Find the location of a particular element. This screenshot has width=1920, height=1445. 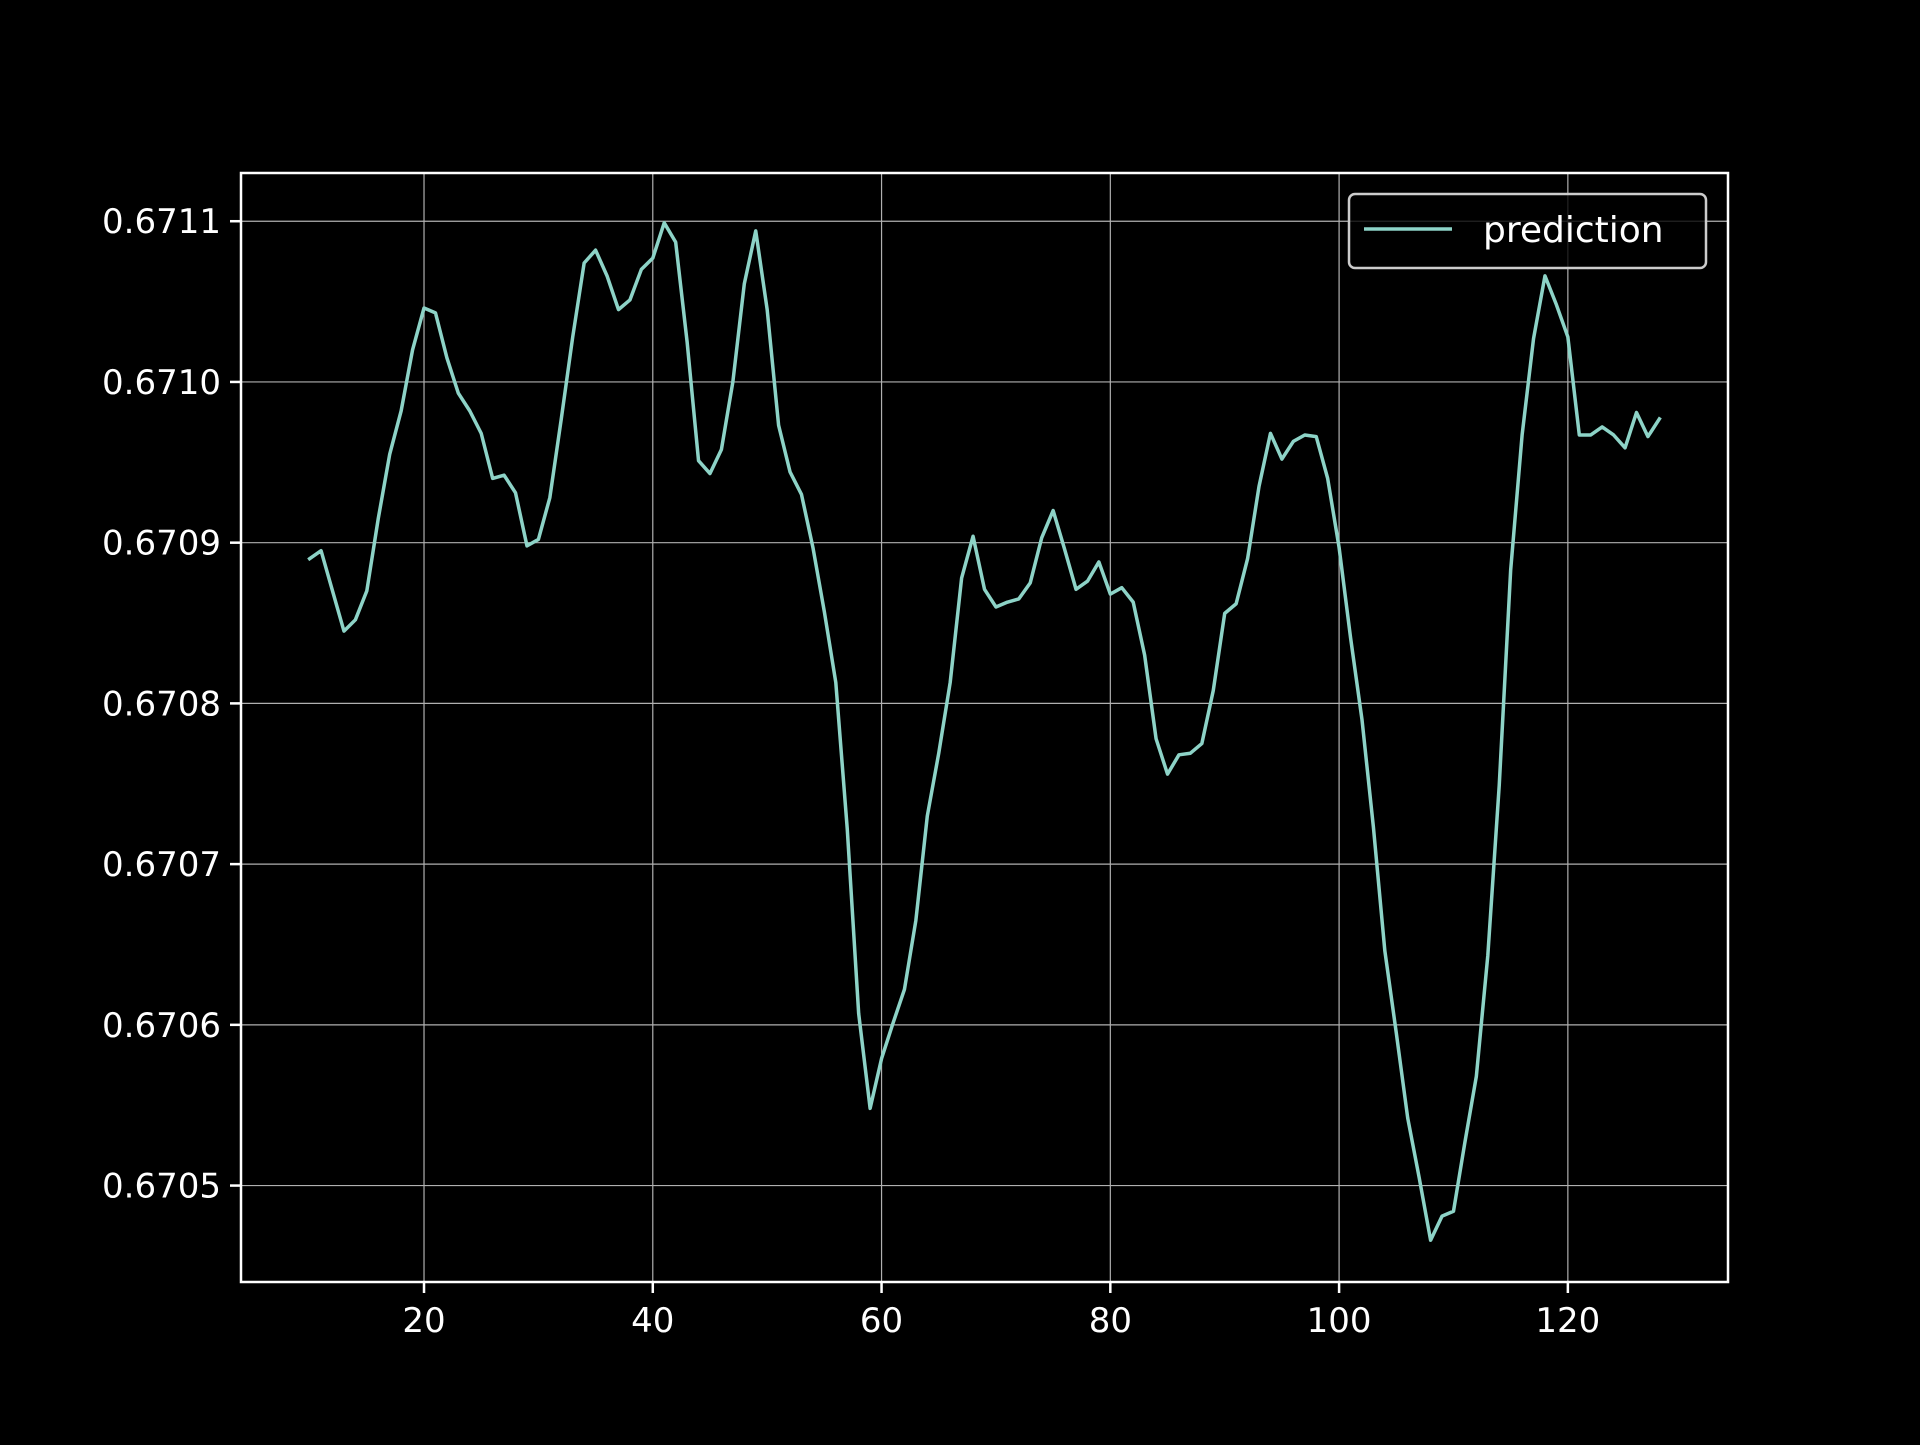

y-tick-label: 0.6706 is located at coordinates (161, 1026).